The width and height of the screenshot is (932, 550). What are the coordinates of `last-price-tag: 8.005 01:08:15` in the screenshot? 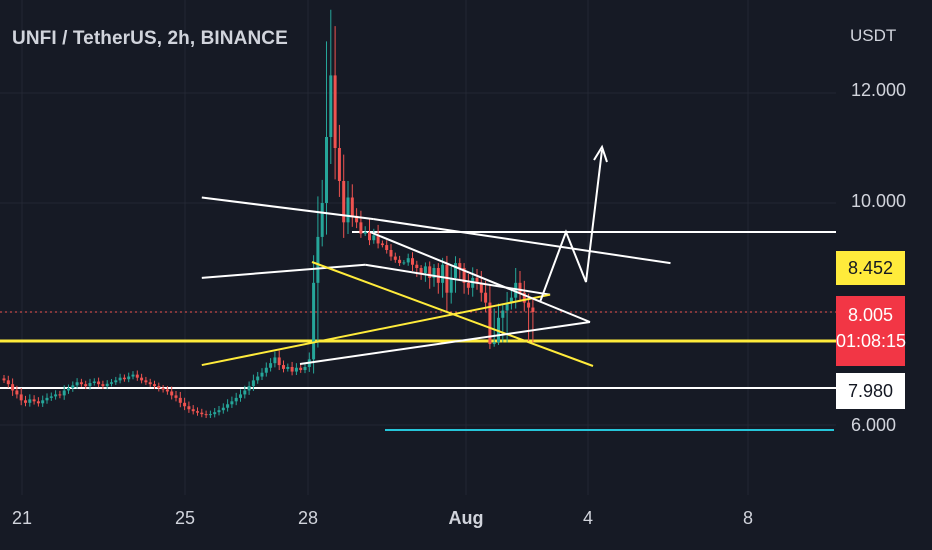 It's located at (871, 331).